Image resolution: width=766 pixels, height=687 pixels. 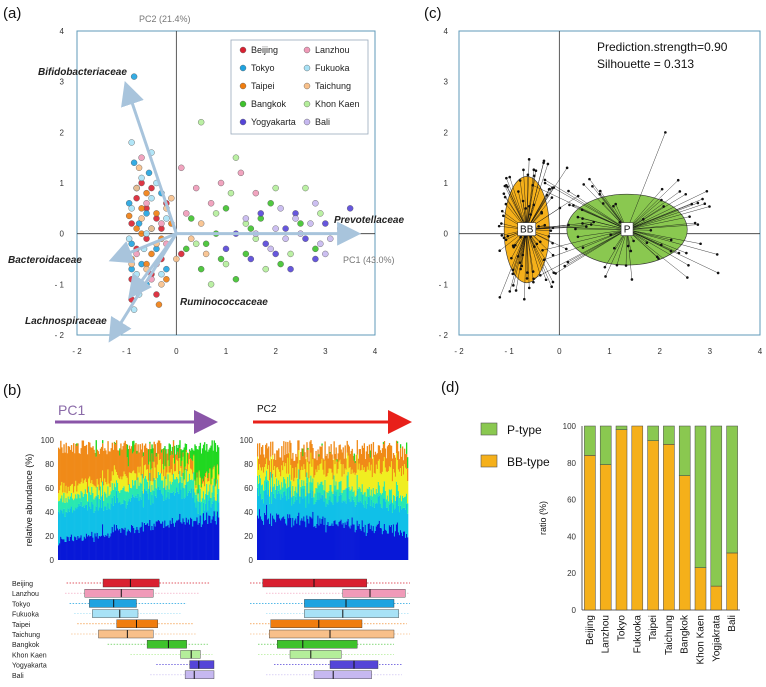 I want to click on legend-marker-khon-kaen, so click(x=307, y=104).